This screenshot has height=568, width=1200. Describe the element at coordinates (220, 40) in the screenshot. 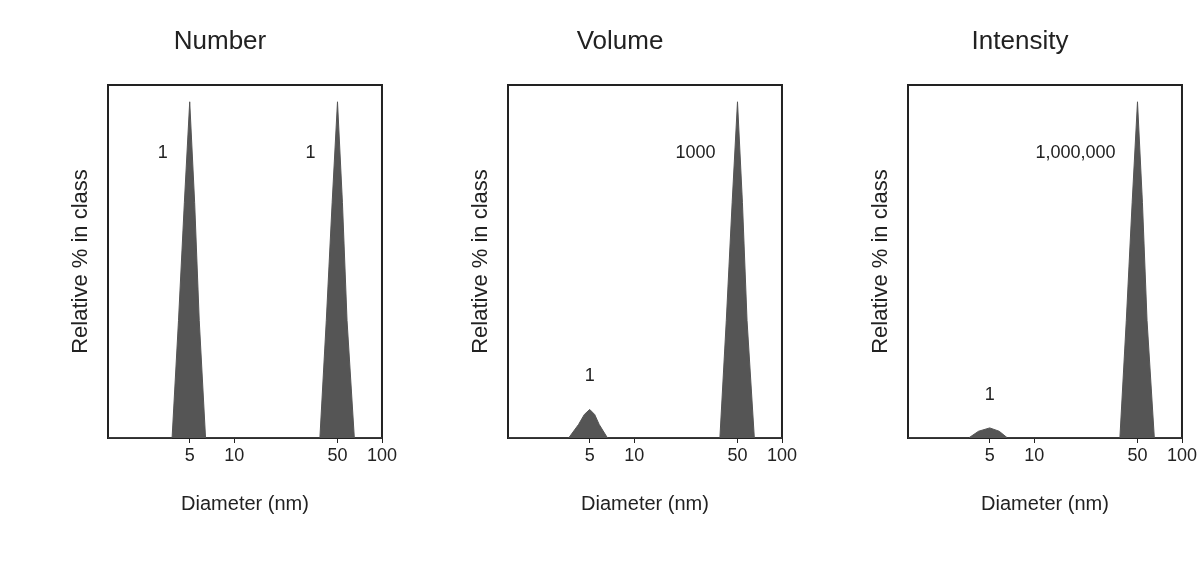

I see `chart-title: Number` at that location.